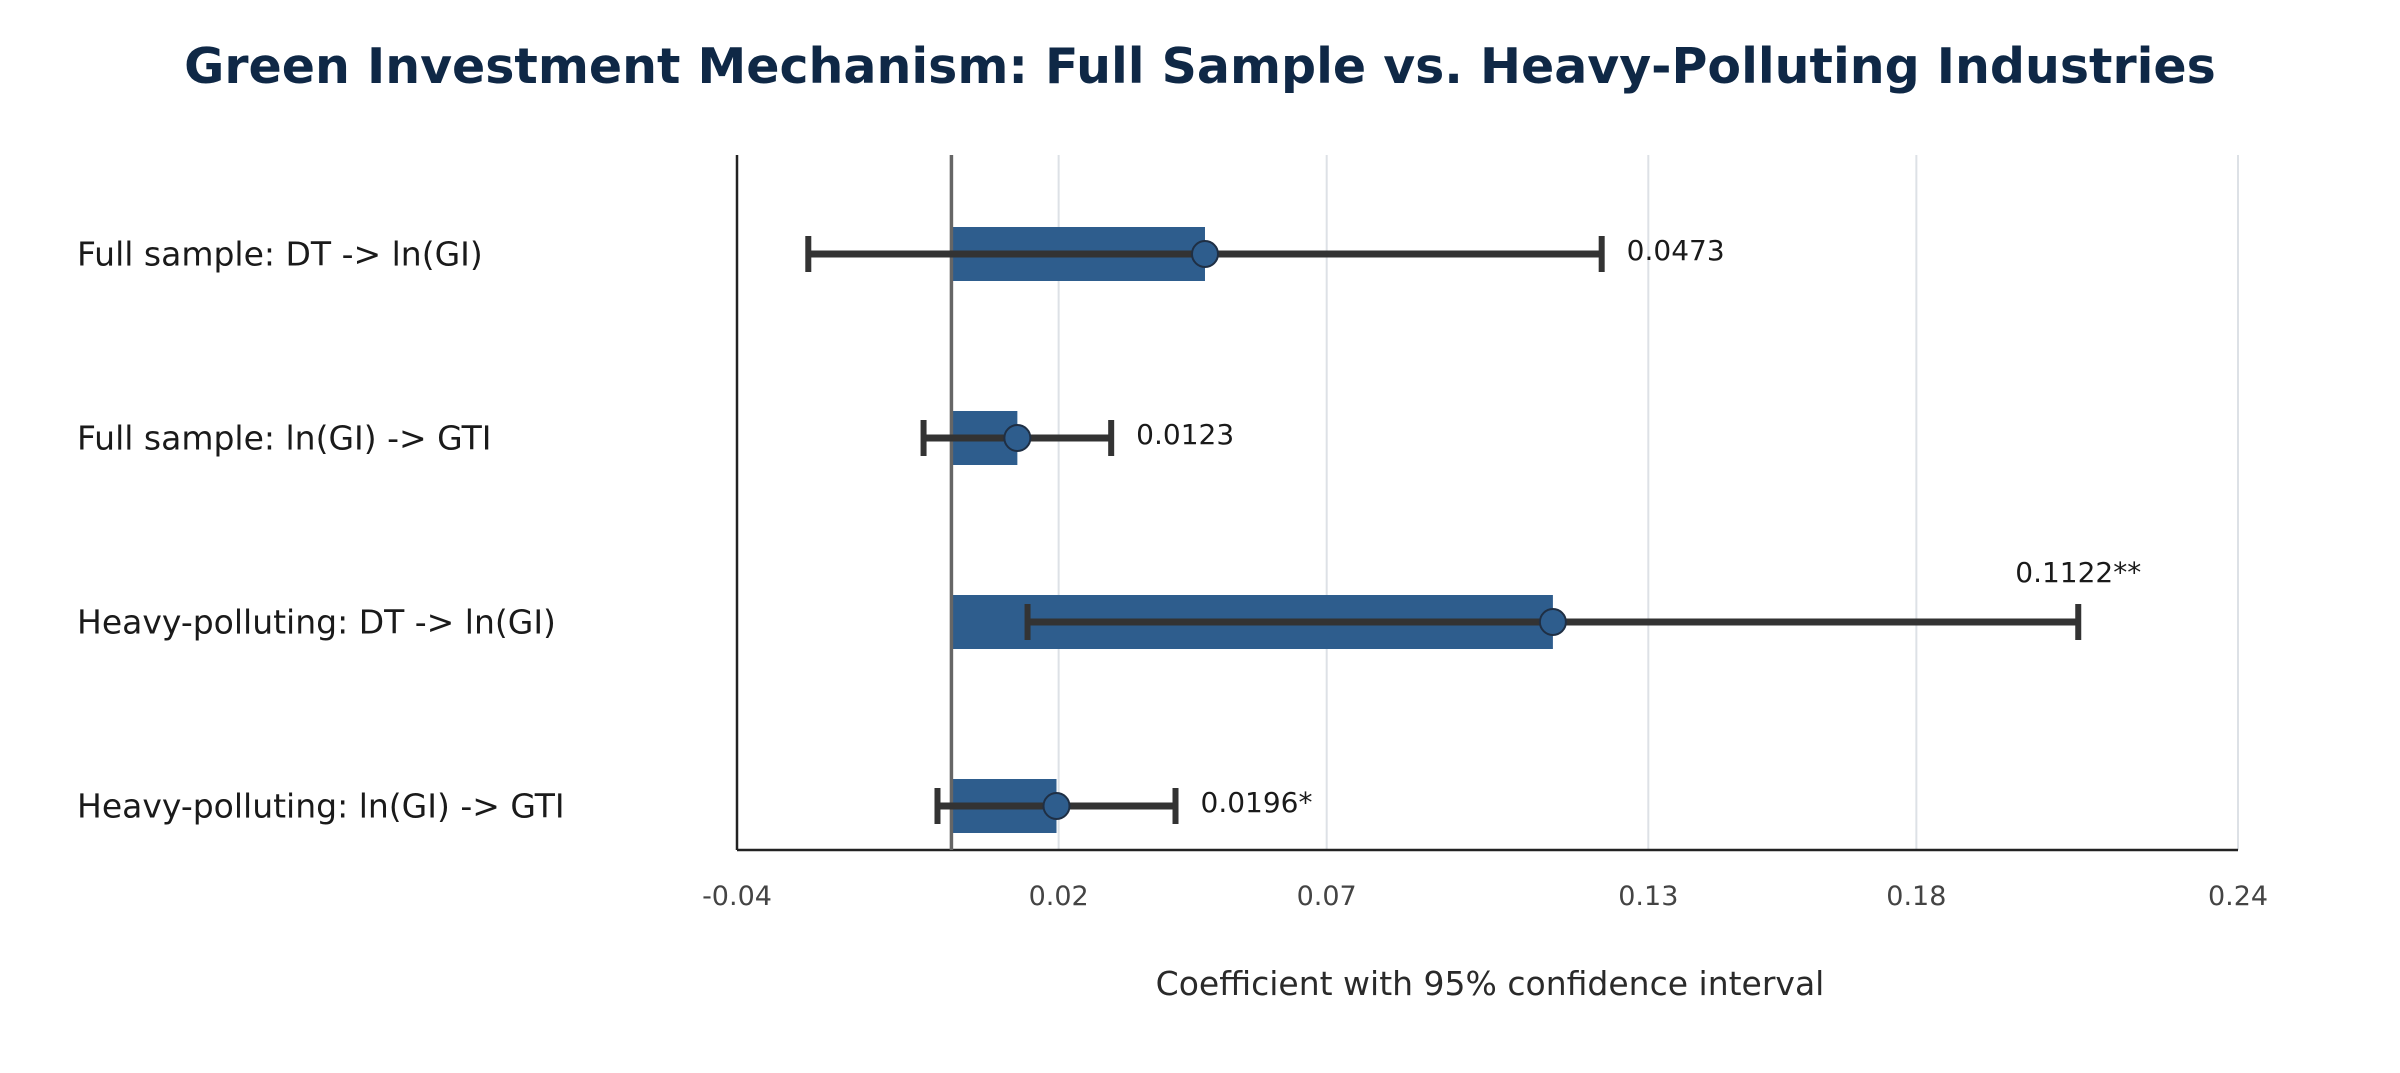 This screenshot has width=2400, height=1073. Describe the element at coordinates (737, 896) in the screenshot. I see `x-tick-label: -0.04` at that location.